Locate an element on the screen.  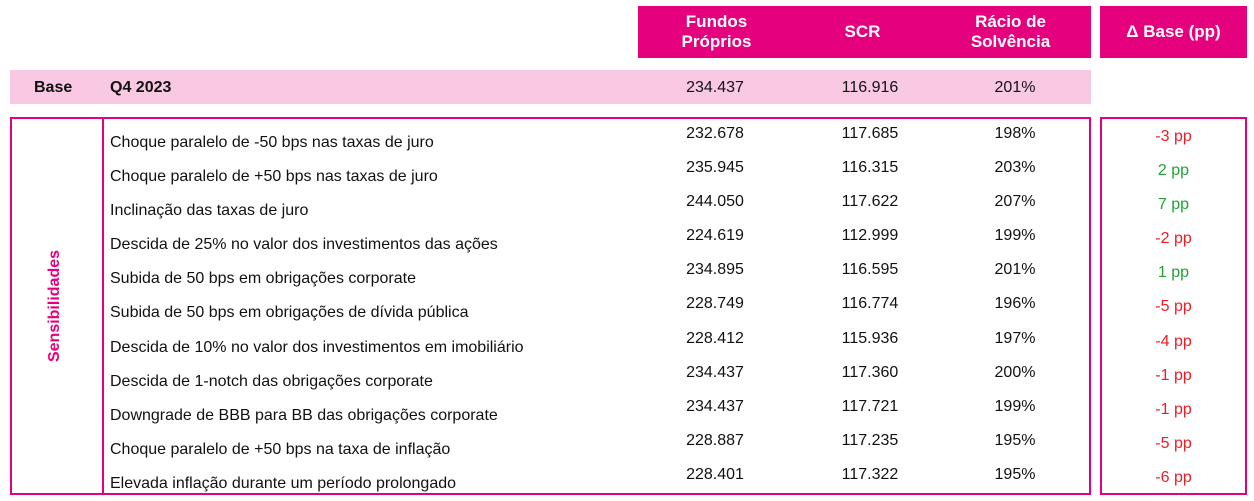
row-own-funds: 232.678 is located at coordinates (715, 133).